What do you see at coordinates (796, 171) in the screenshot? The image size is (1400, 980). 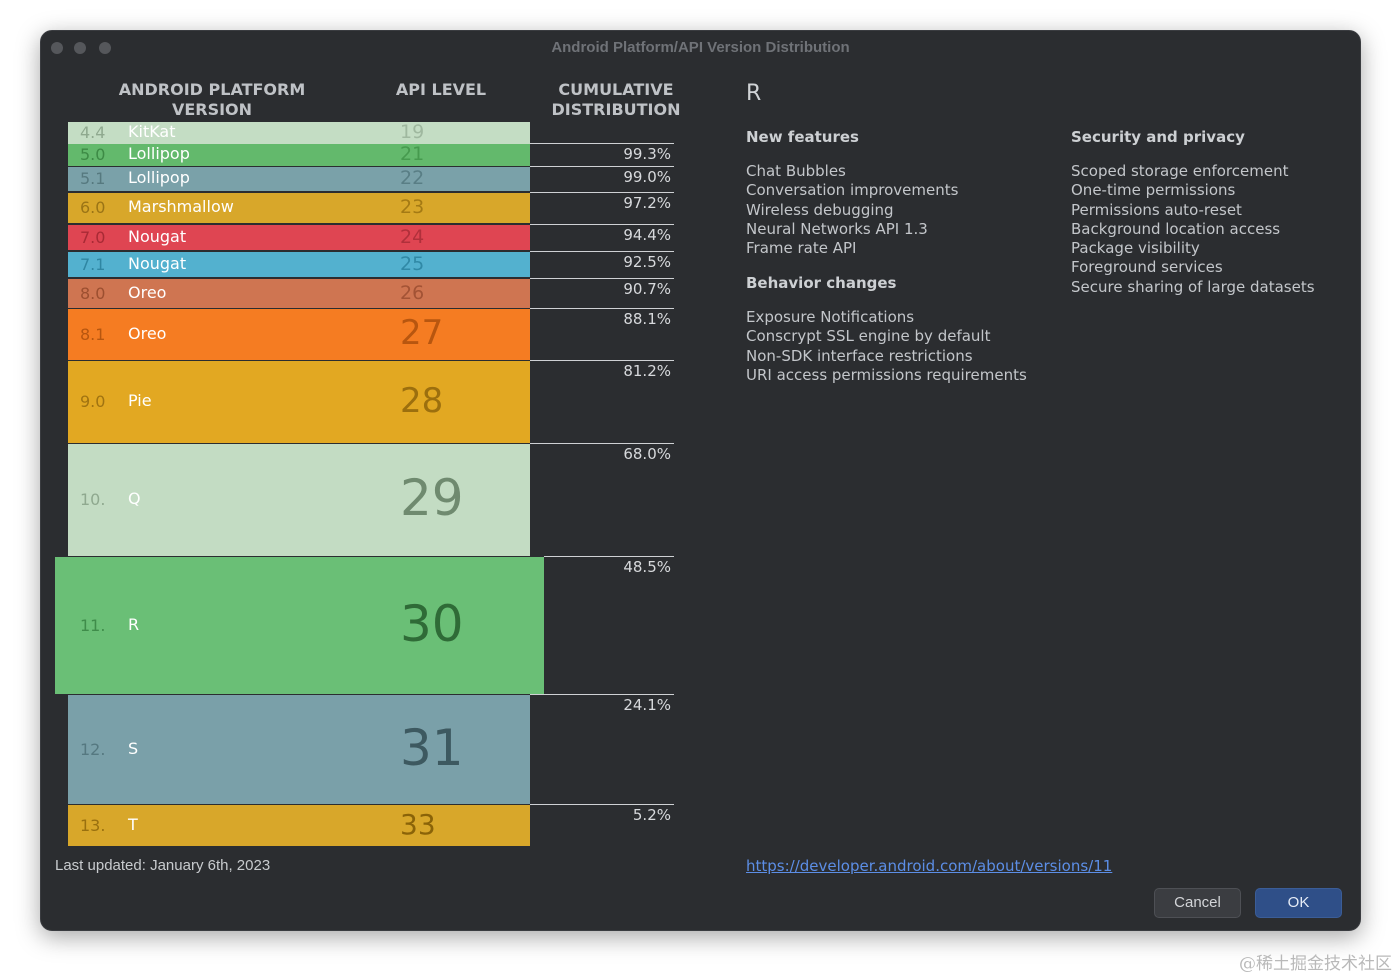 I see `new-feature-item: Chat Bubbles` at bounding box center [796, 171].